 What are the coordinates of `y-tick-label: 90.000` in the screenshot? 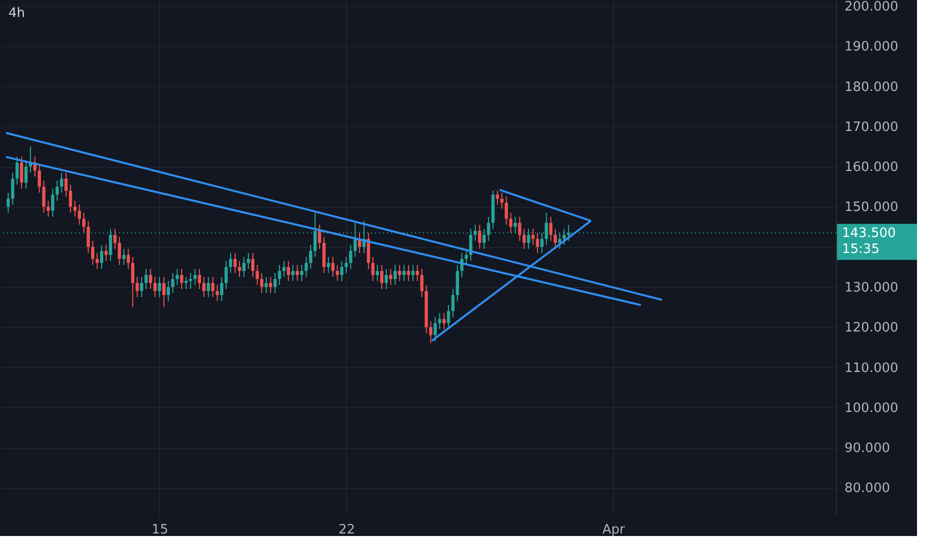 It's located at (867, 448).